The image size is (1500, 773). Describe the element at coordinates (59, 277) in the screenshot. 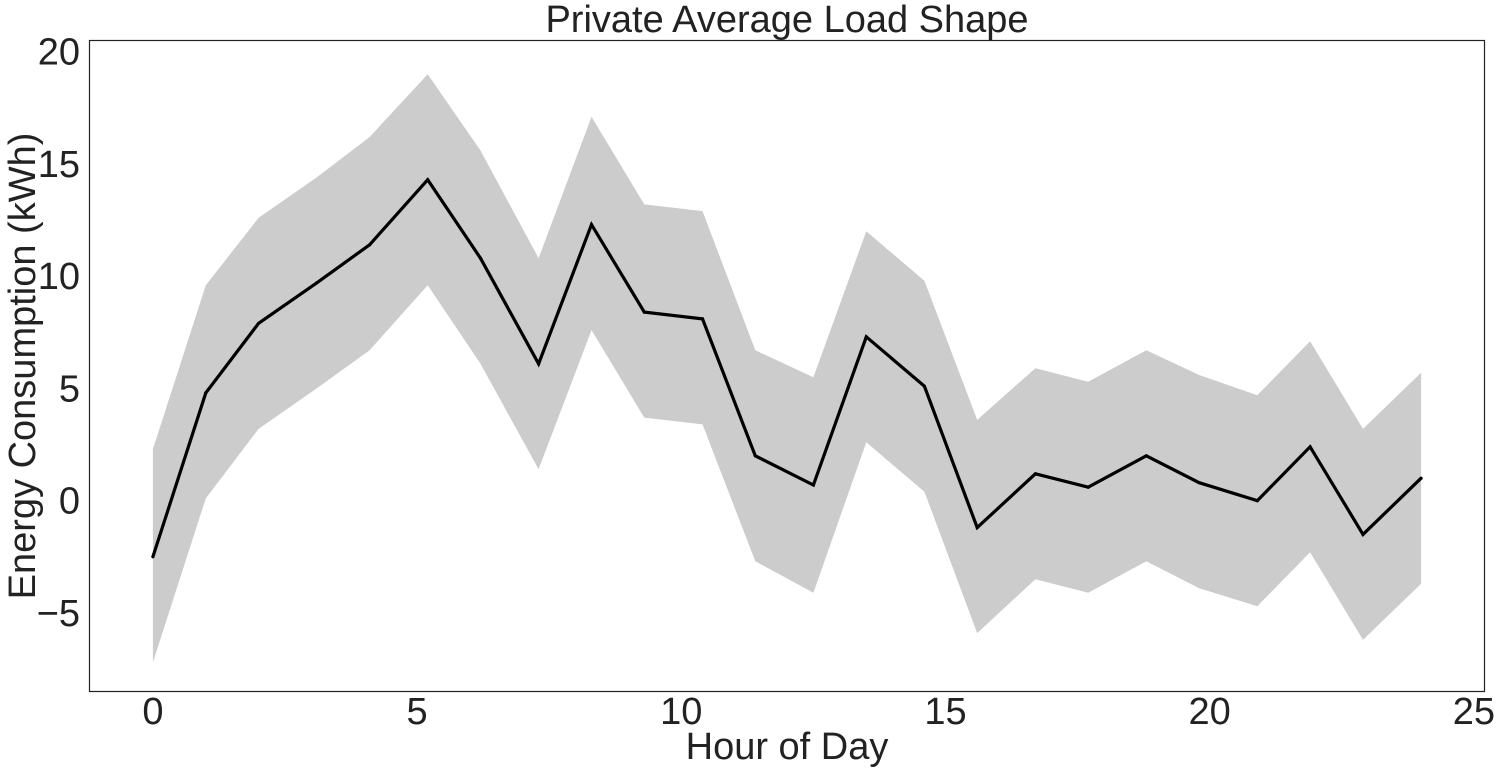

I see `y-tick-label: 10` at that location.